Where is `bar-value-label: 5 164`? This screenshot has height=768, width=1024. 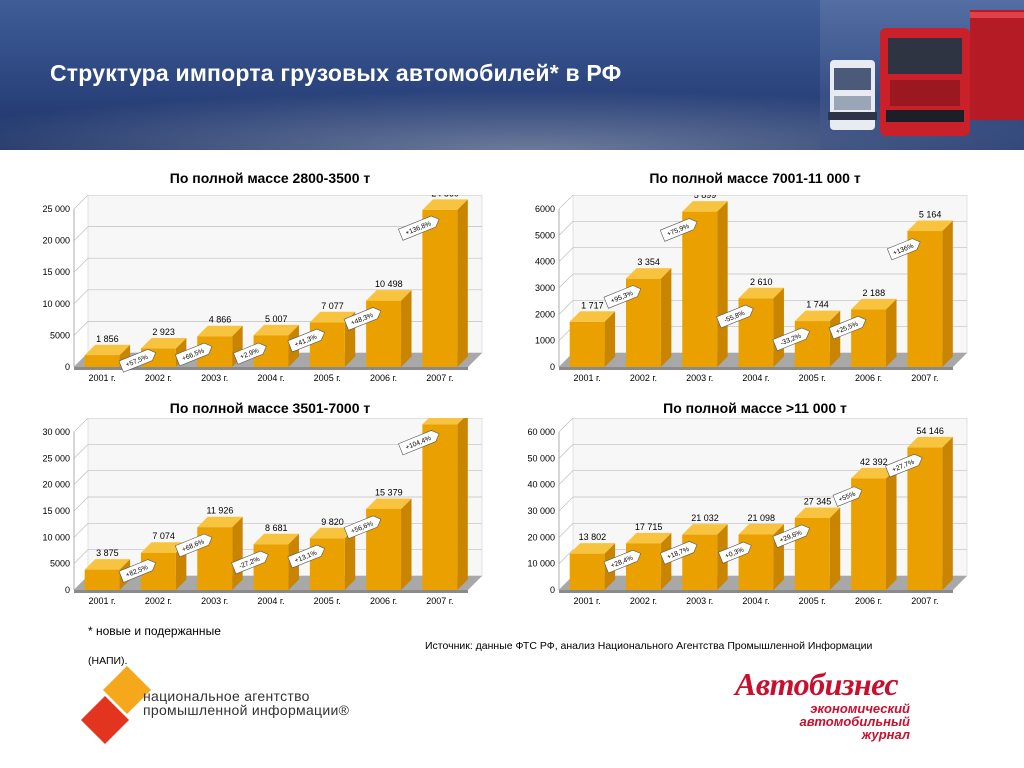
bar-value-label: 5 164 is located at coordinates (930, 215).